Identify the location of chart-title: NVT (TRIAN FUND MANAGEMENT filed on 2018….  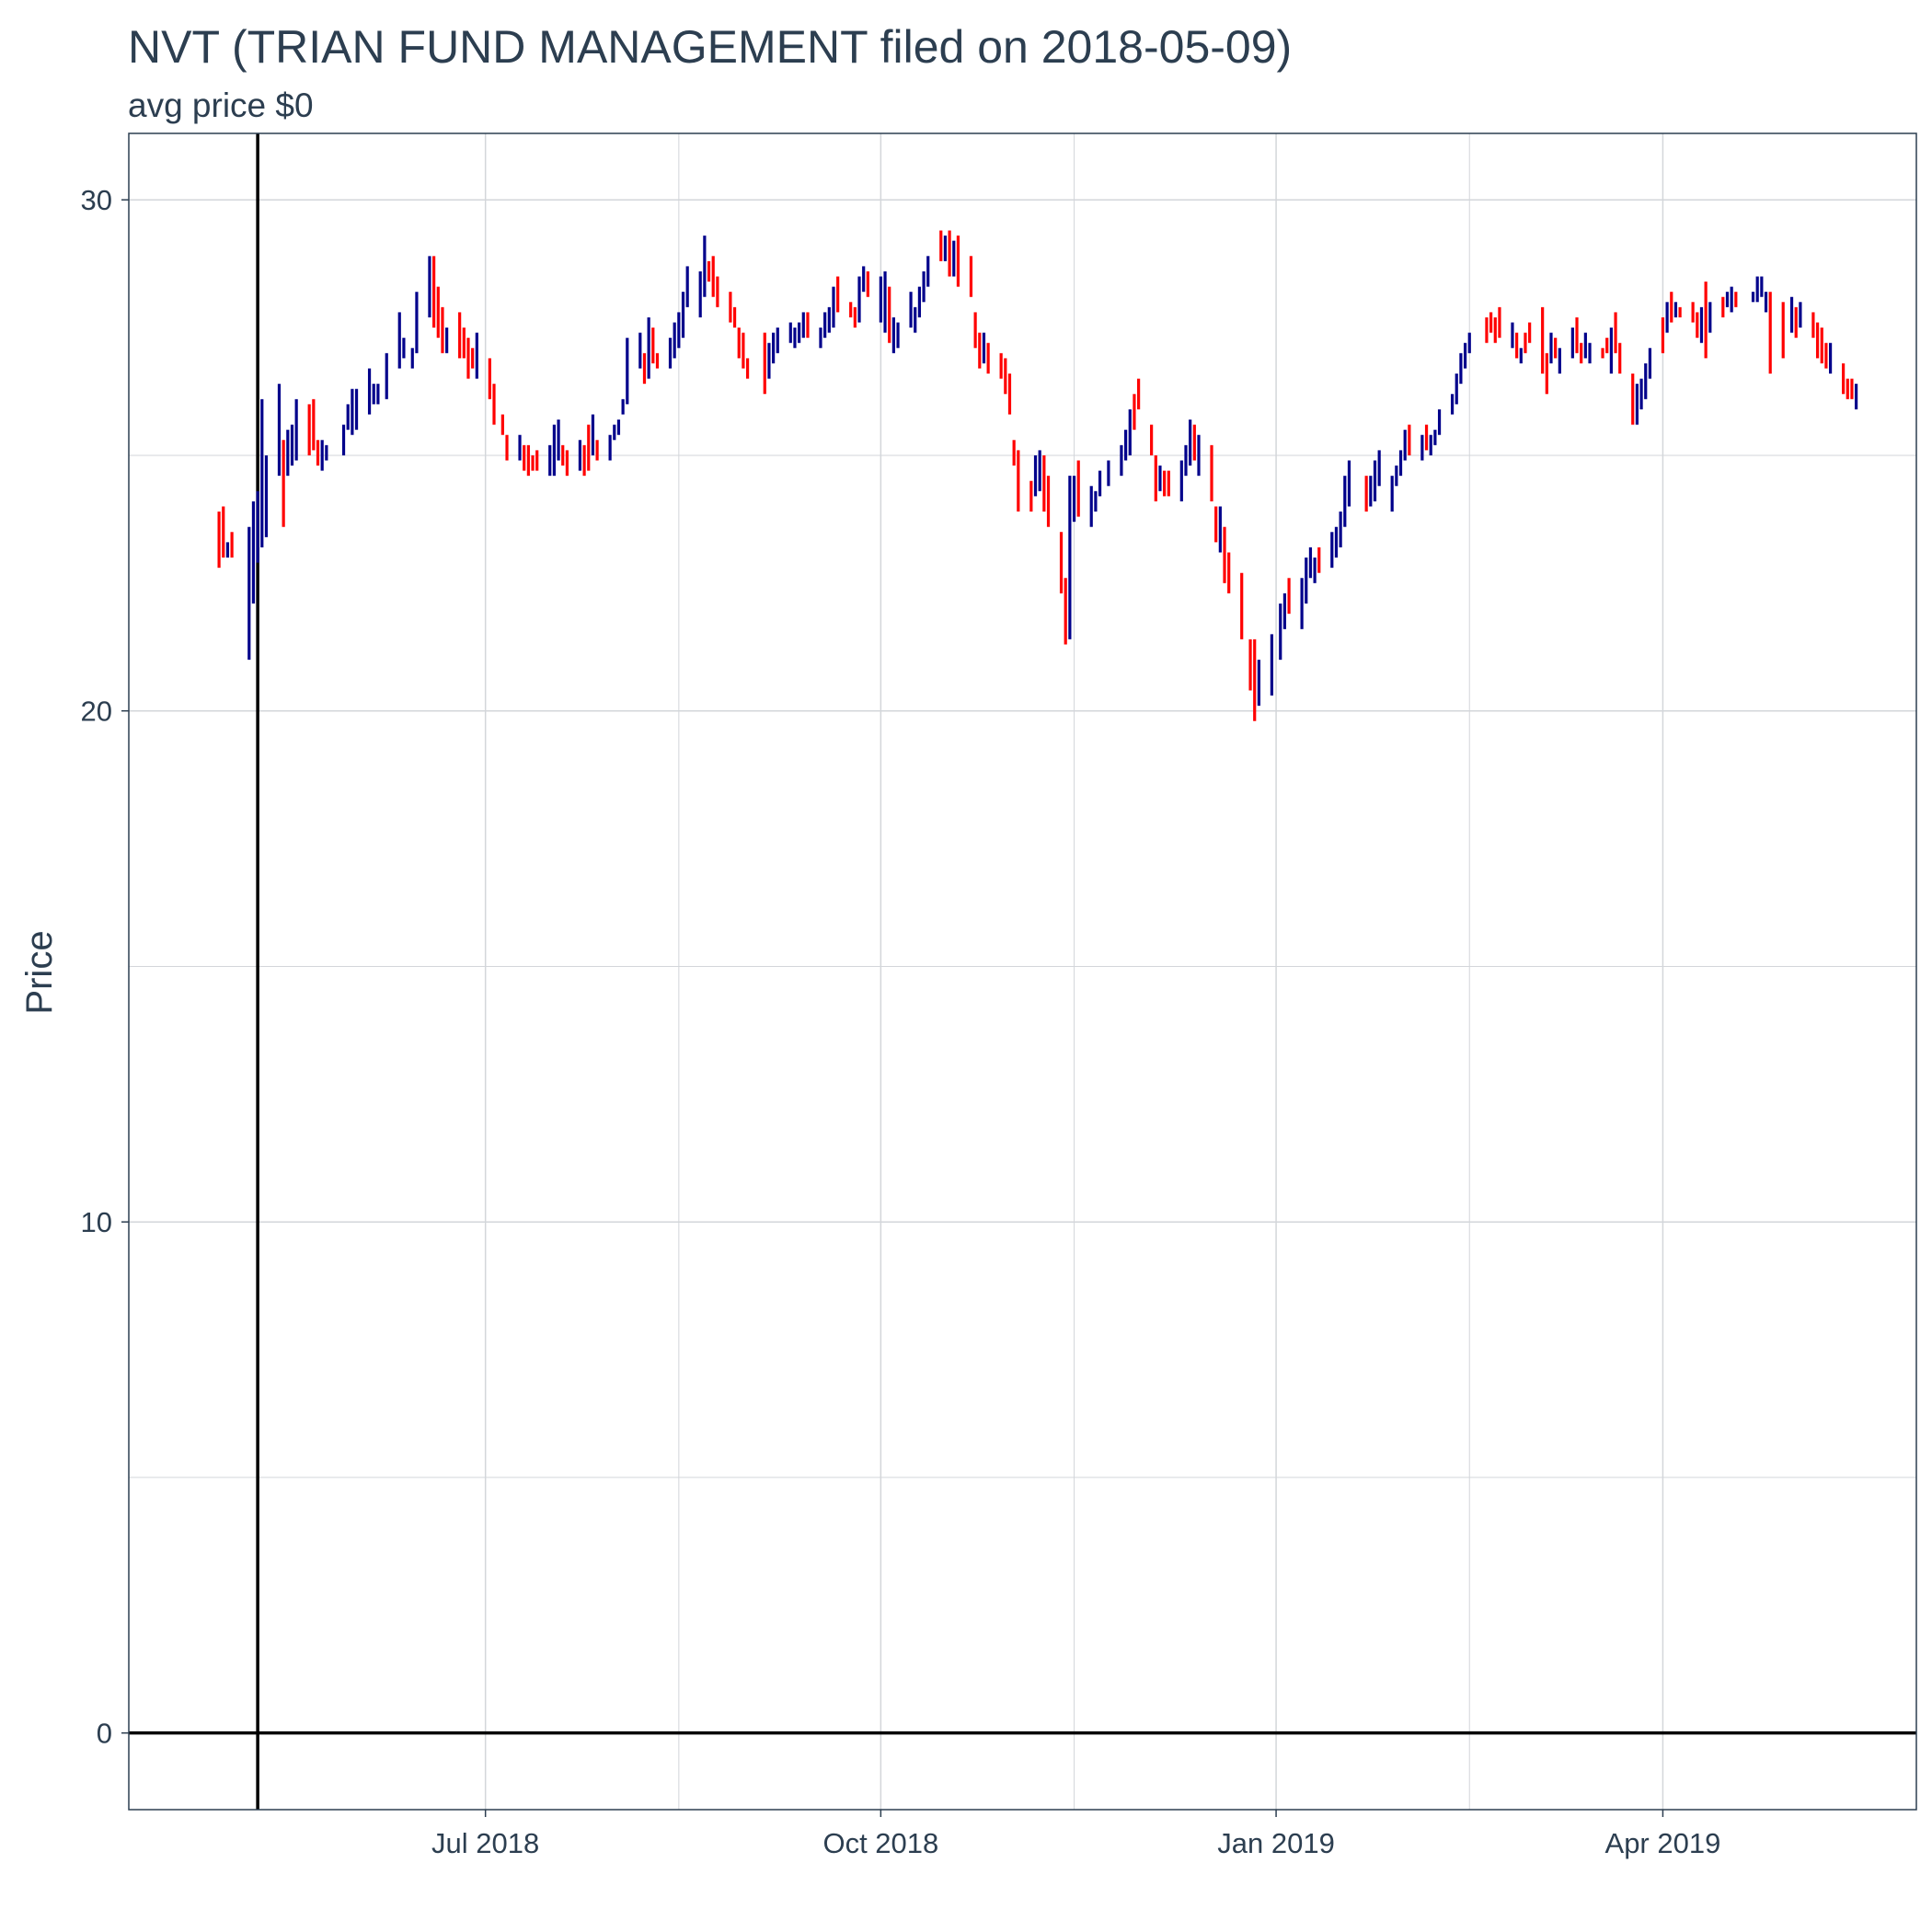
(710, 47).